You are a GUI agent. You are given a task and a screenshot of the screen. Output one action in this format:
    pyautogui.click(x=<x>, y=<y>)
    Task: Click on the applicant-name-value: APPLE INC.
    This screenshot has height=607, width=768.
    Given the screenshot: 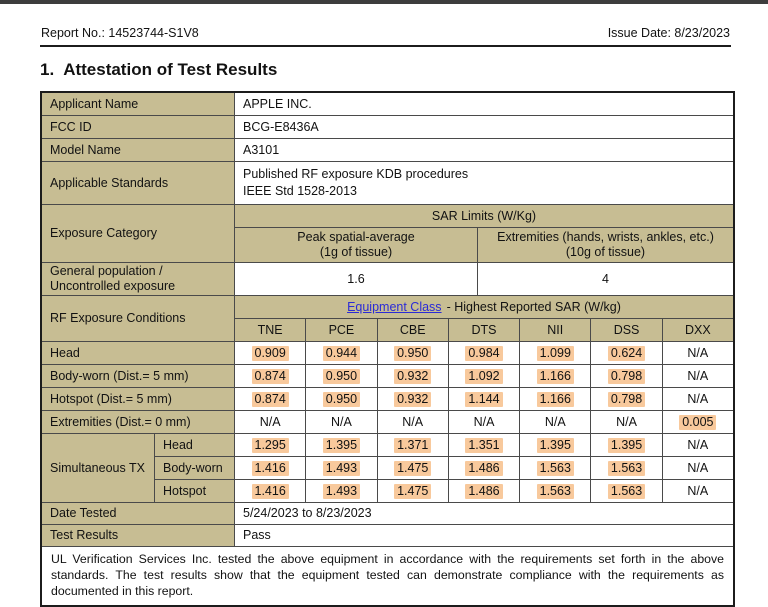 What is the action you would take?
    pyautogui.click(x=484, y=104)
    